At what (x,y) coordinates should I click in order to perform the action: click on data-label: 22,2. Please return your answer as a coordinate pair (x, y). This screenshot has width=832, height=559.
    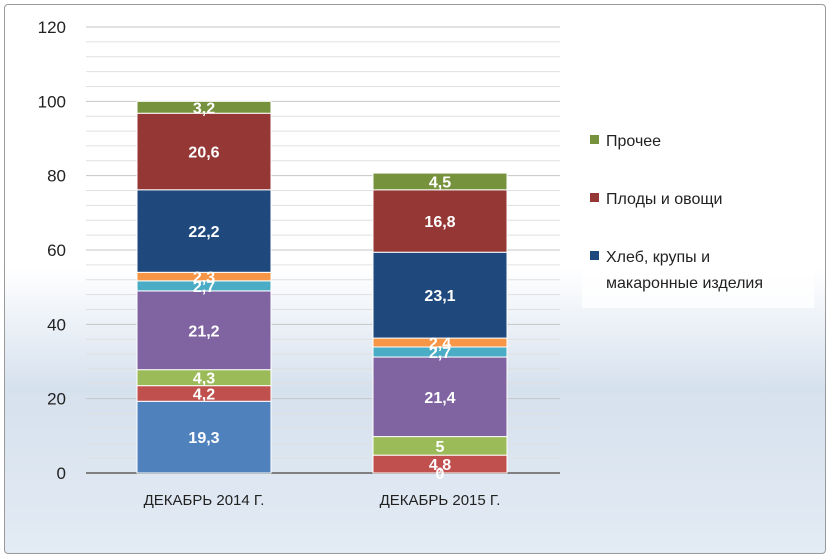
    Looking at the image, I should click on (203, 232).